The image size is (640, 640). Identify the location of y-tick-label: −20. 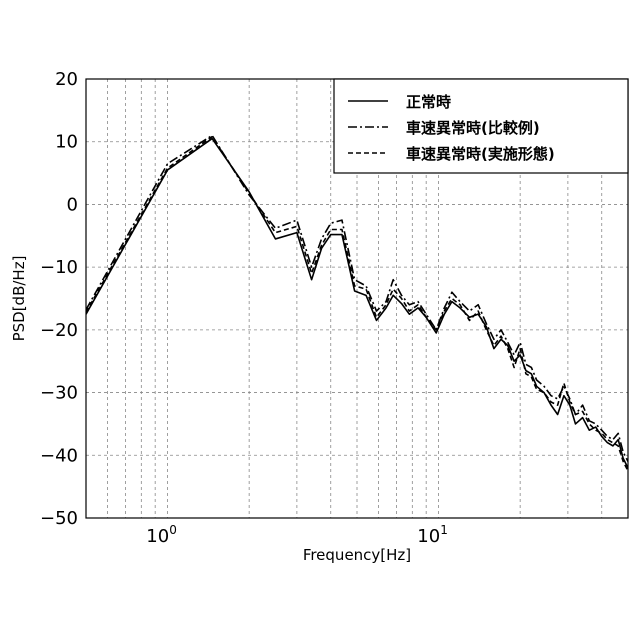
(59, 330).